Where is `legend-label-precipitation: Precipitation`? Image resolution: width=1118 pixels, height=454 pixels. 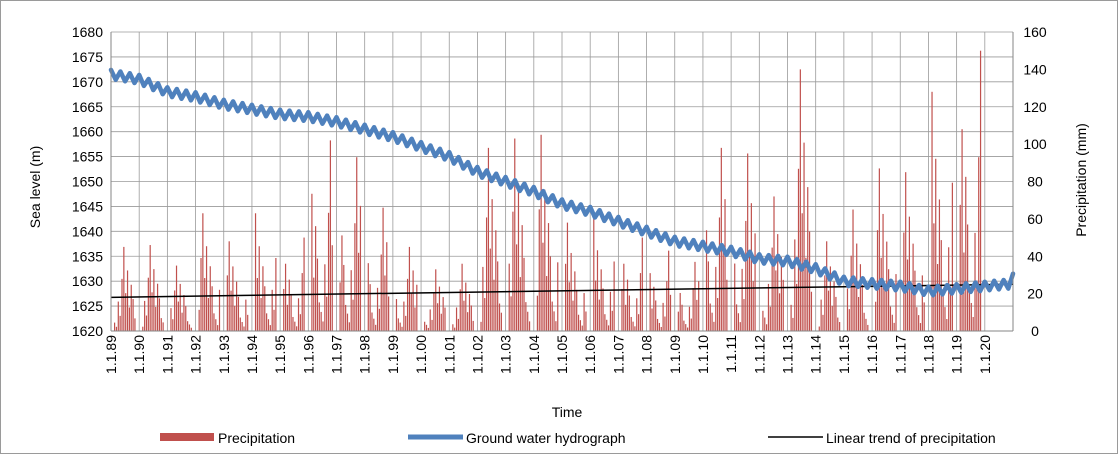 legend-label-precipitation: Precipitation is located at coordinates (256, 438).